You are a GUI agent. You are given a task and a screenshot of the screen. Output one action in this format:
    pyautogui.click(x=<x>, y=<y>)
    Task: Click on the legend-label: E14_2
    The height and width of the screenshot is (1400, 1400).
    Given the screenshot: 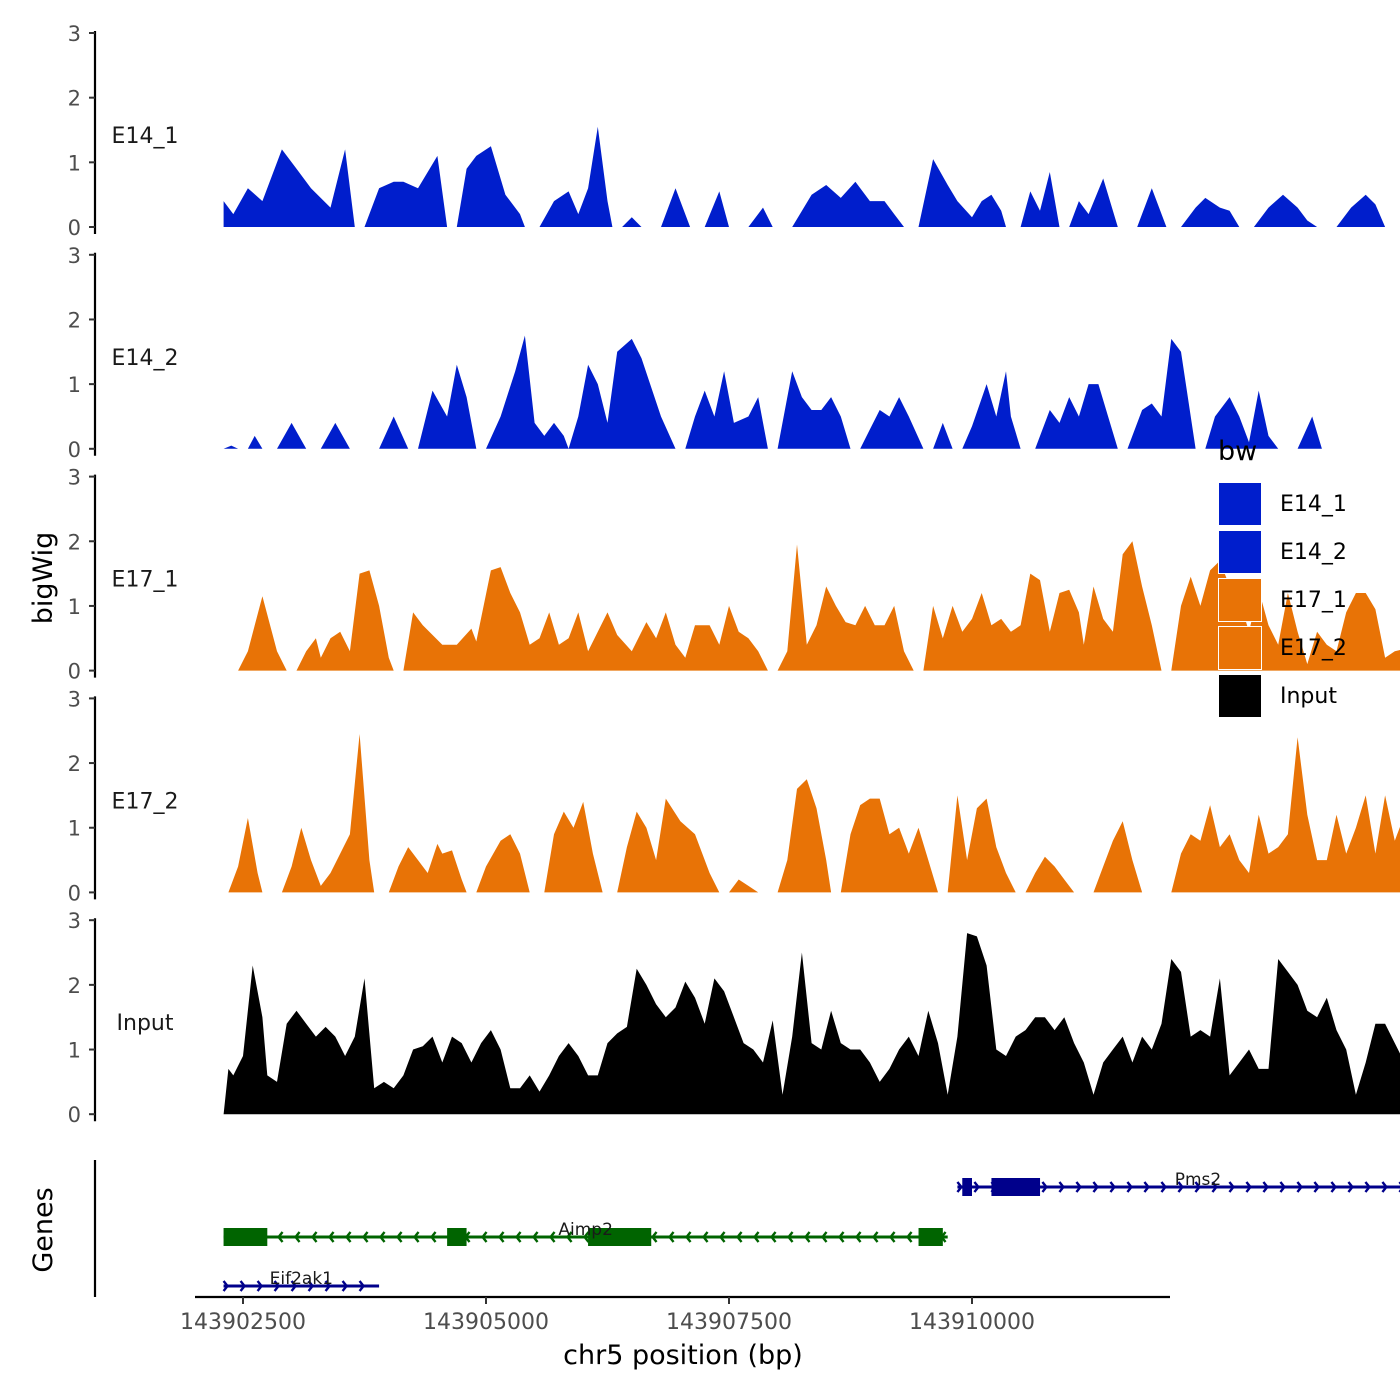 What is the action you would take?
    pyautogui.click(x=1313, y=552)
    